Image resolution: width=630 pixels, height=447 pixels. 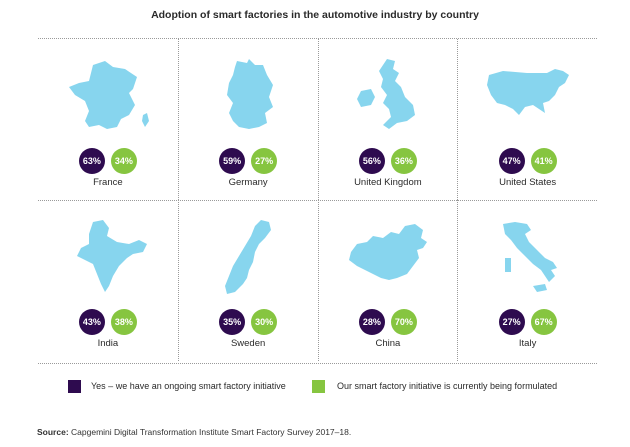 I want to click on value-badges: 63% 34%, so click(x=108, y=161).